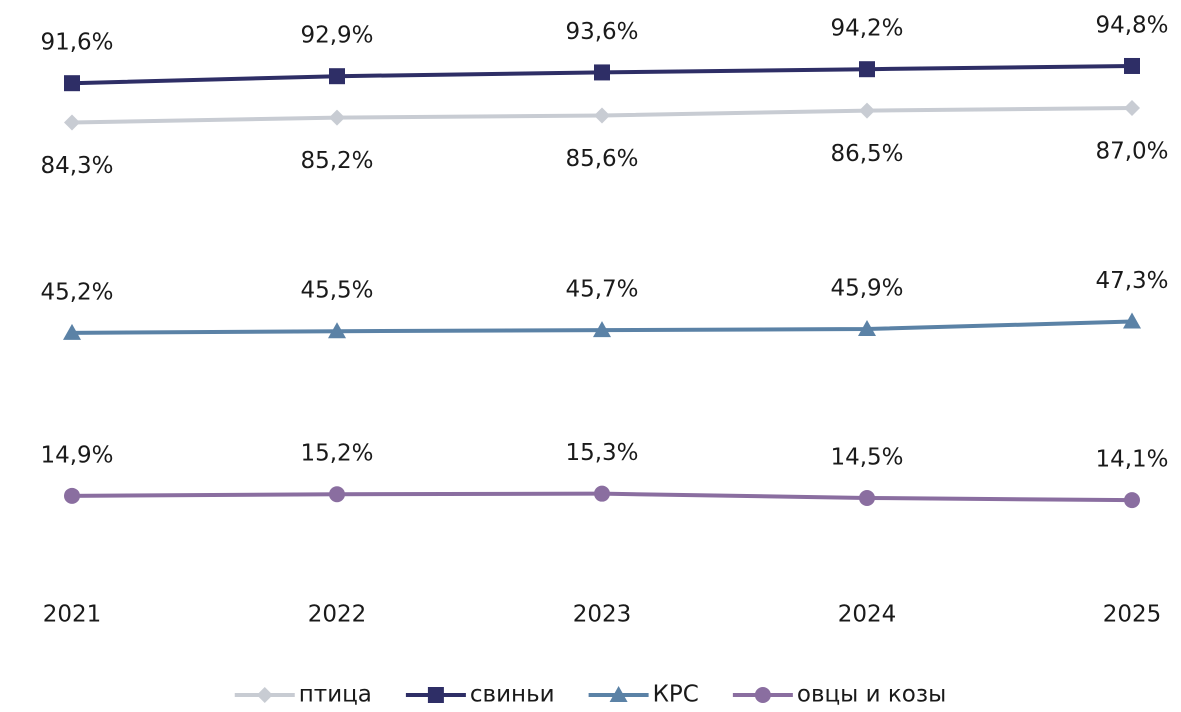 This screenshot has width=1181, height=712. What do you see at coordinates (601, 453) in the screenshot?
I see `data-label: 15,3%` at bounding box center [601, 453].